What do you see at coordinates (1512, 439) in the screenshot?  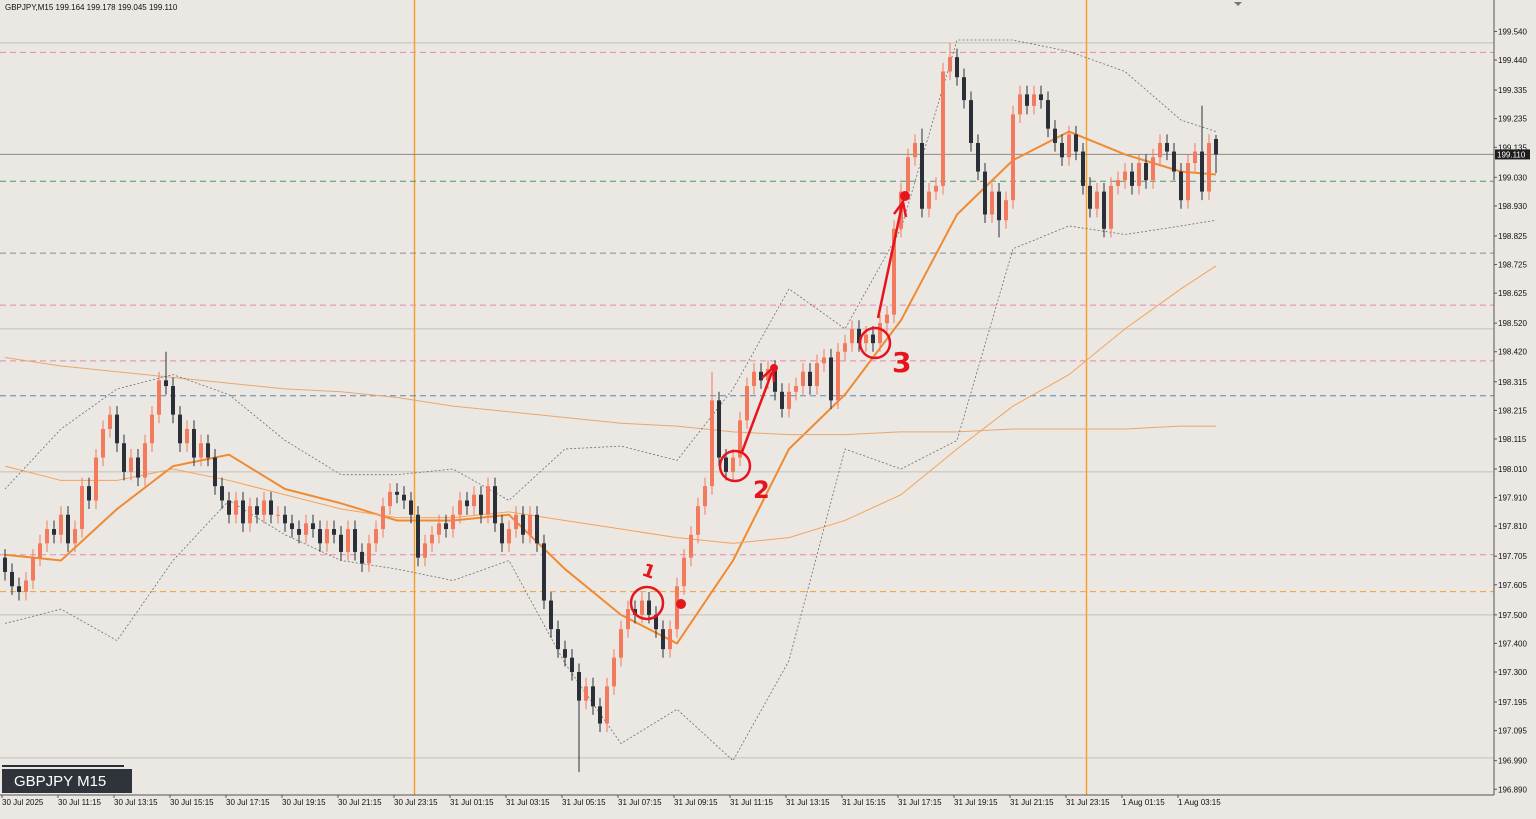 I see `y-tick-label: 198.115` at bounding box center [1512, 439].